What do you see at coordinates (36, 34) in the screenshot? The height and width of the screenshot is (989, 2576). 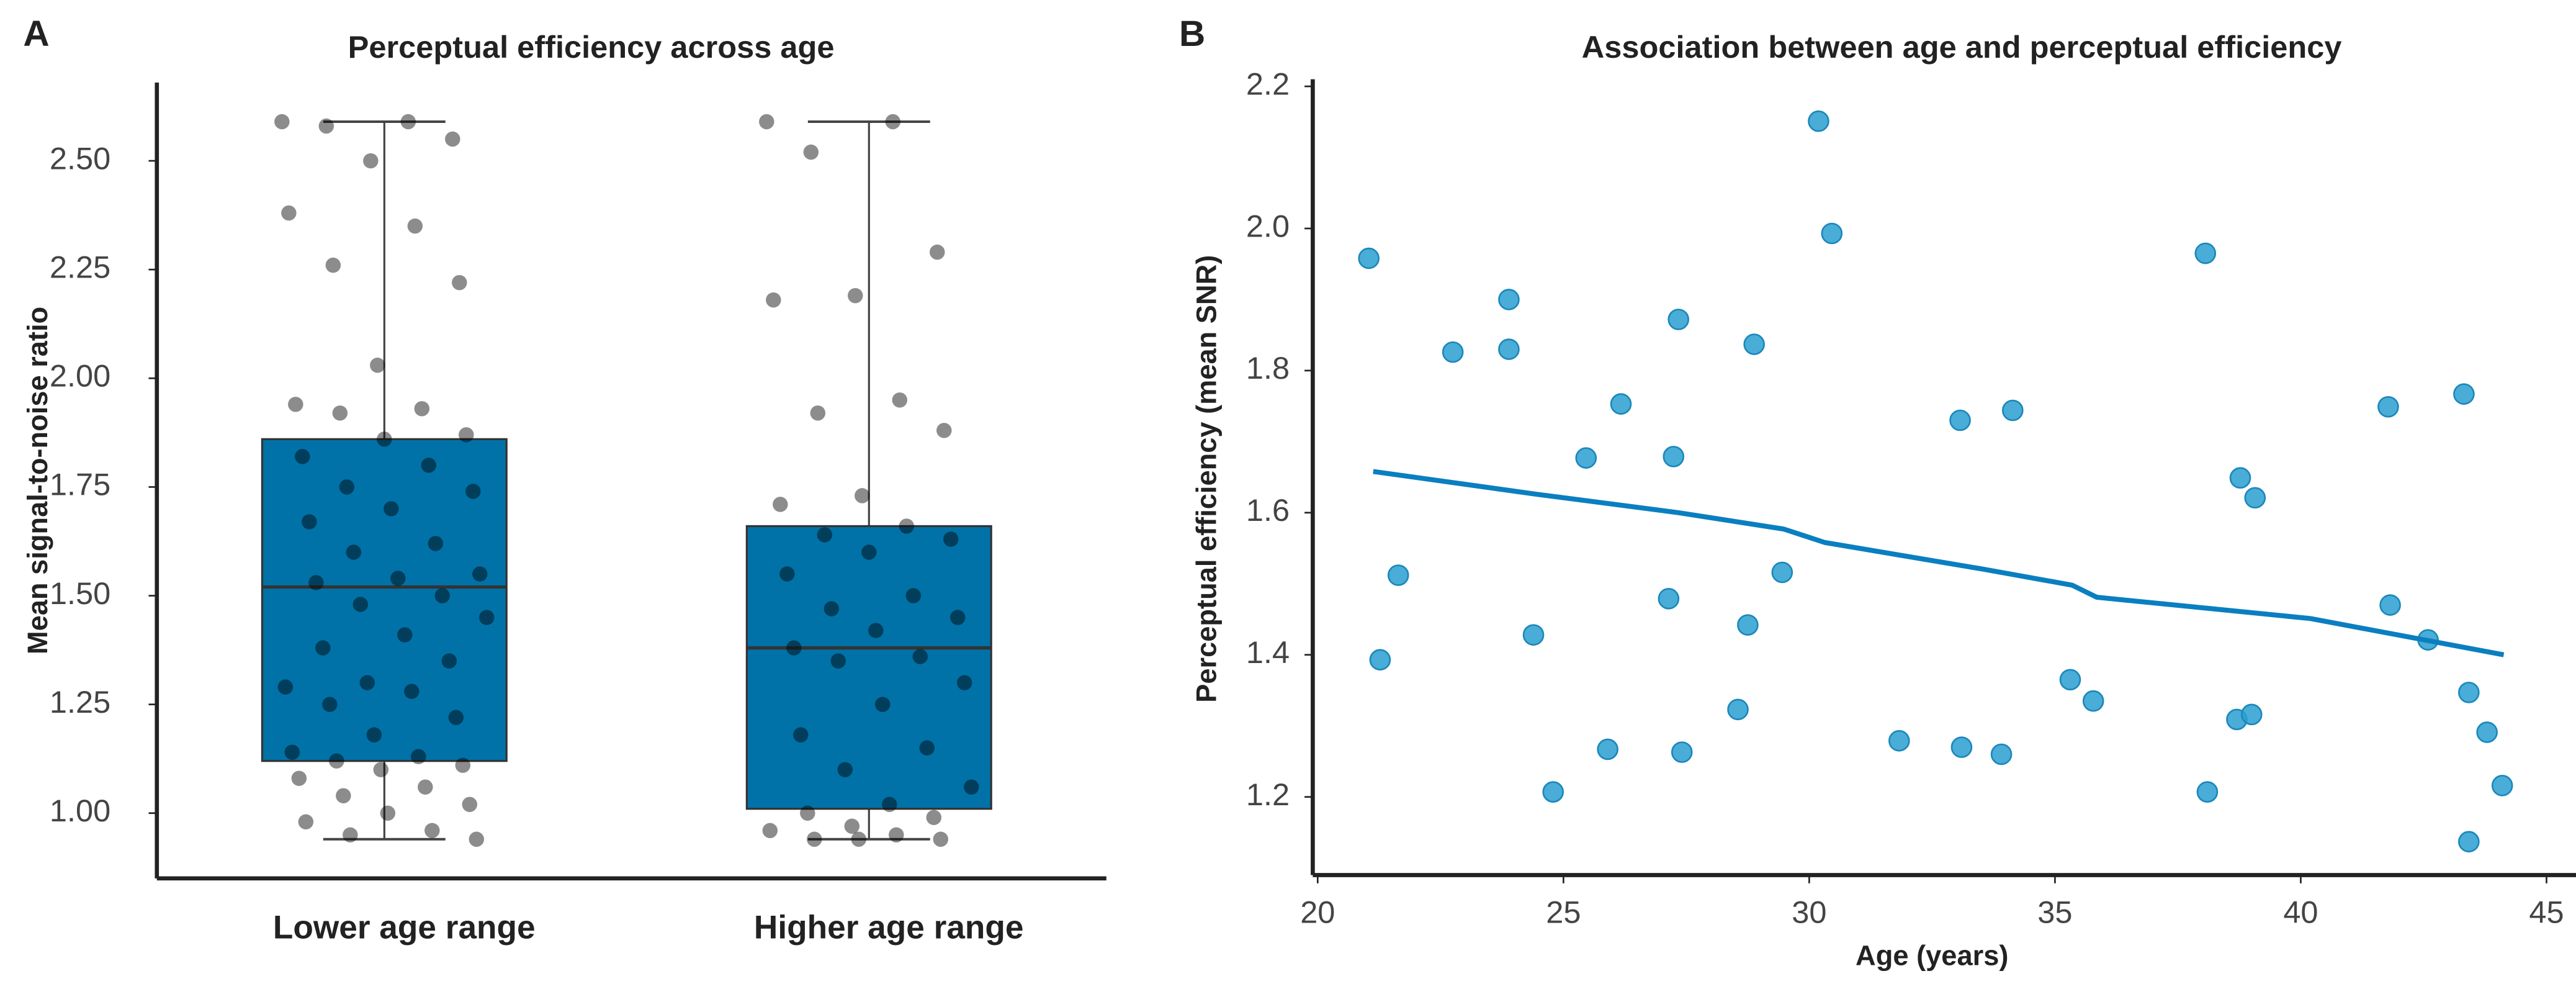 I see `panel-label: A` at bounding box center [36, 34].